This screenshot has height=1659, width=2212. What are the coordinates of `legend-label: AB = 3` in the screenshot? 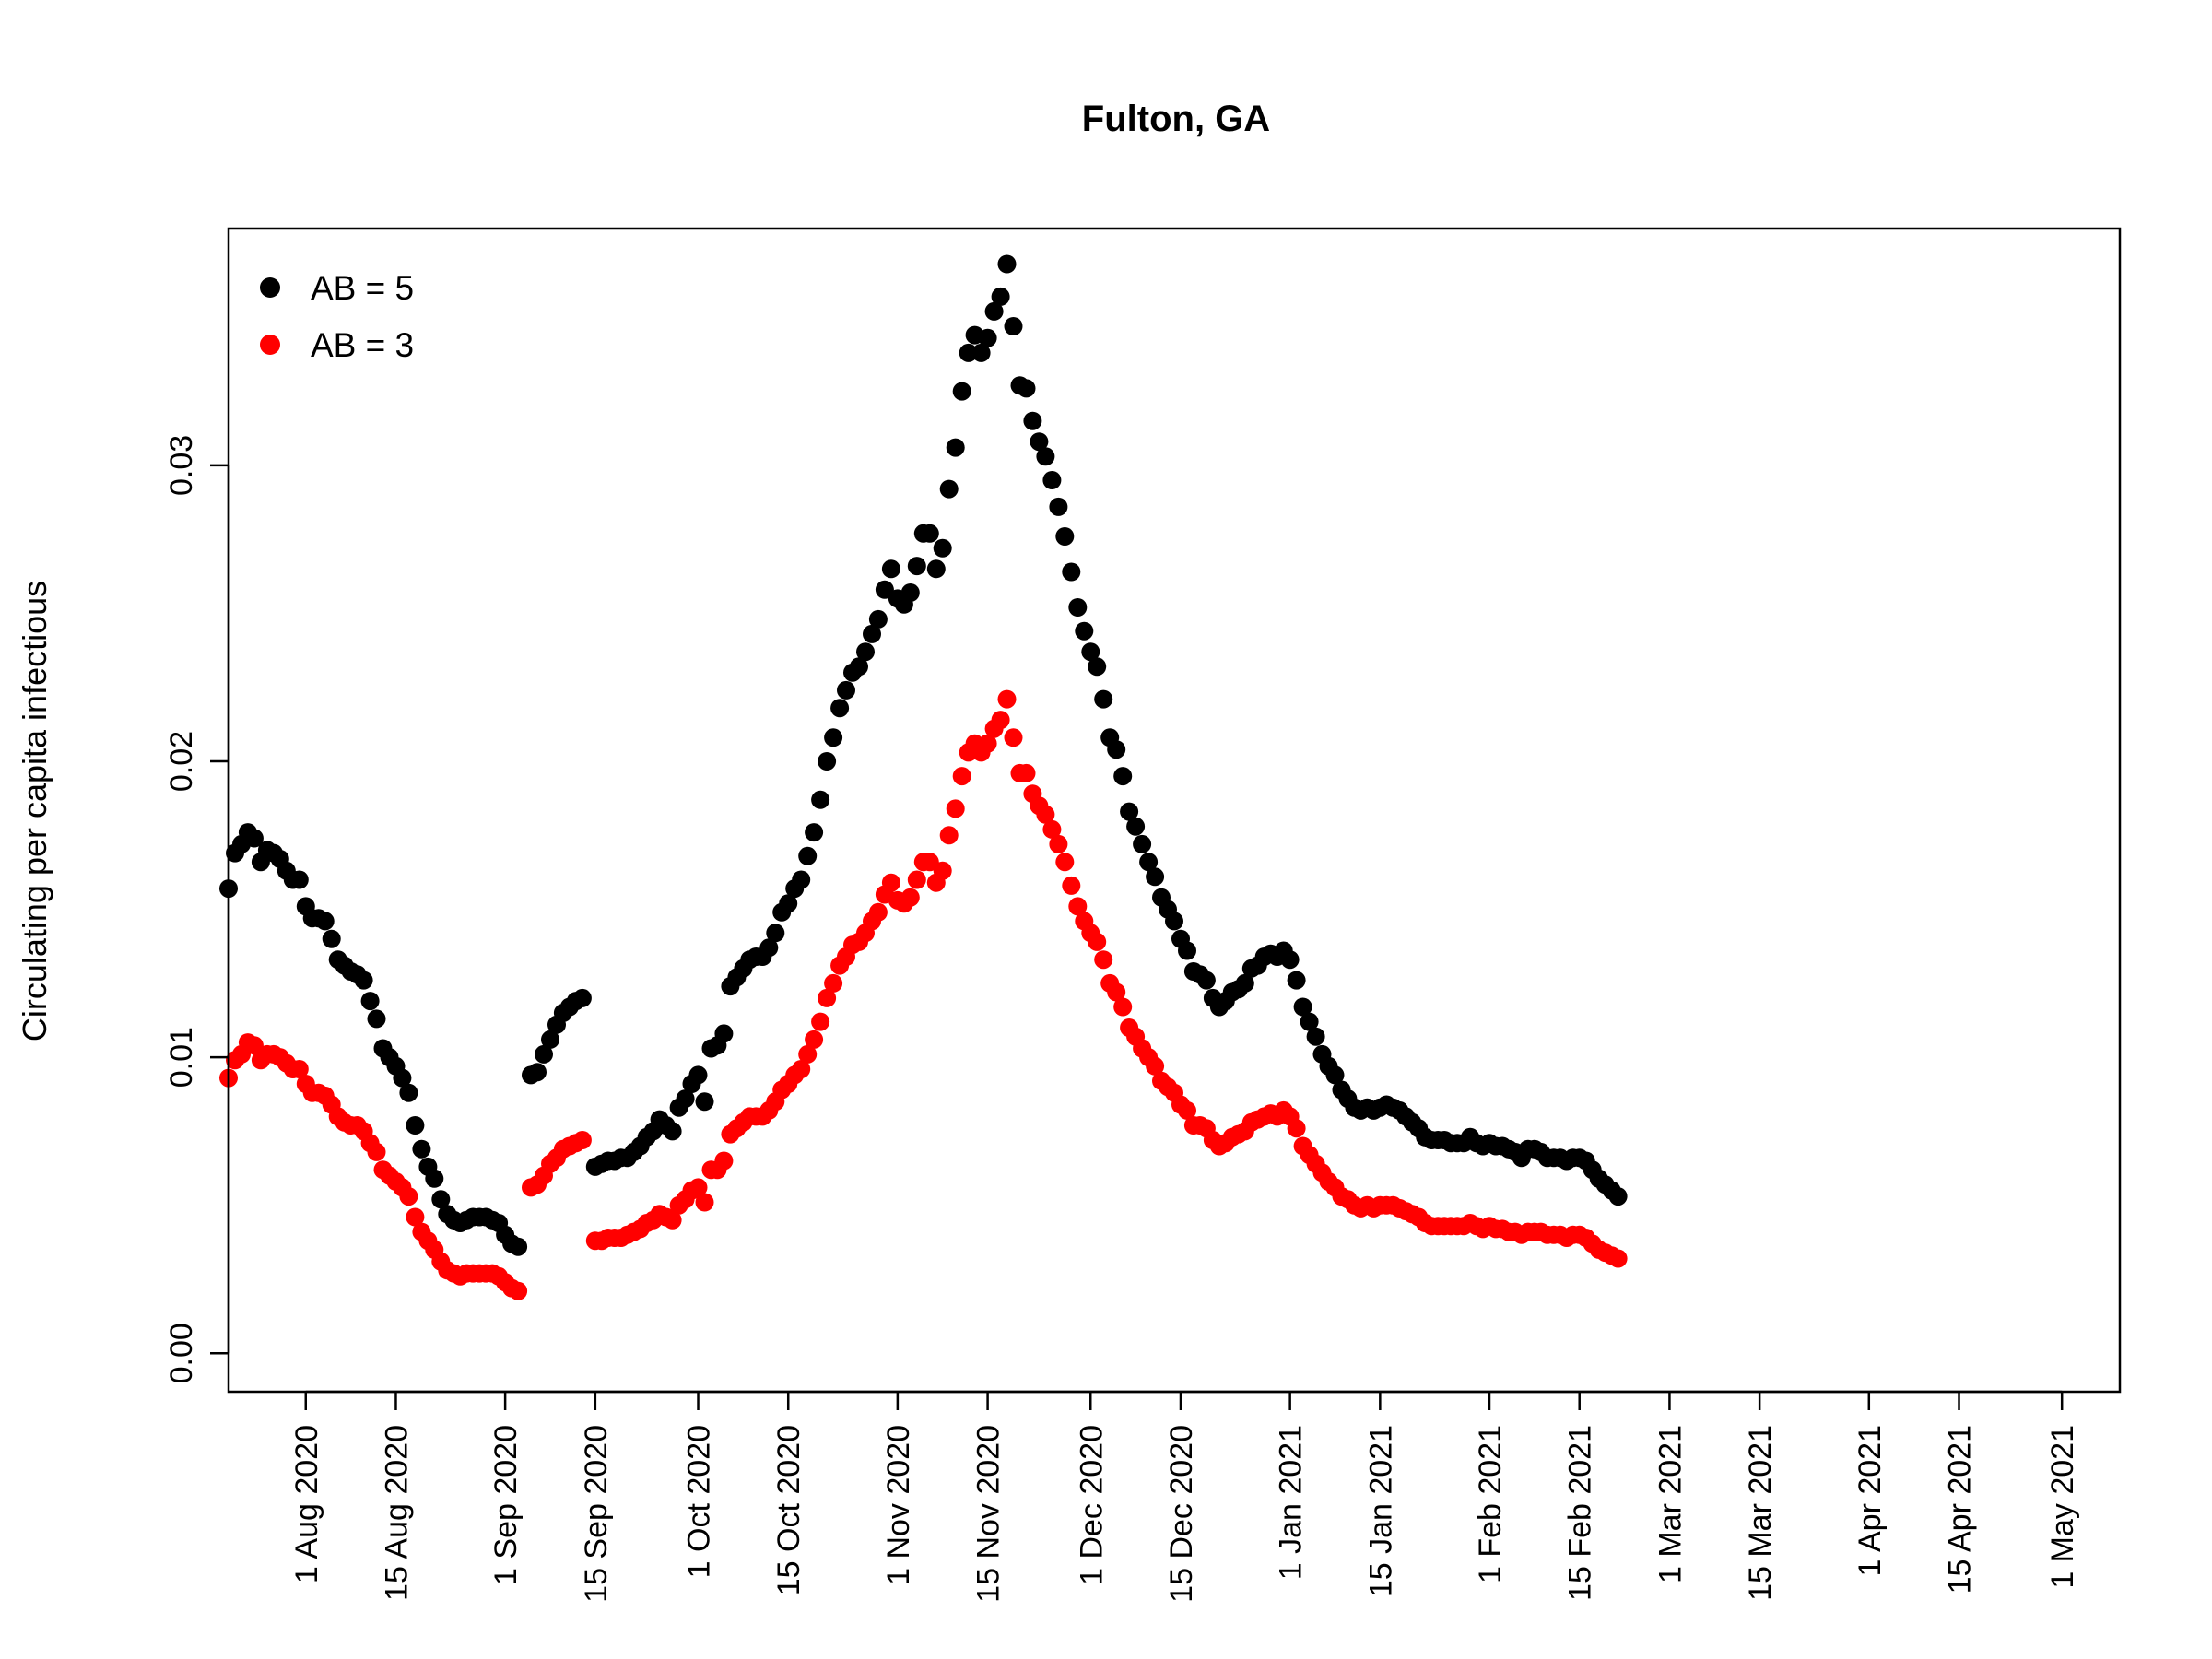 It's located at (362, 345).